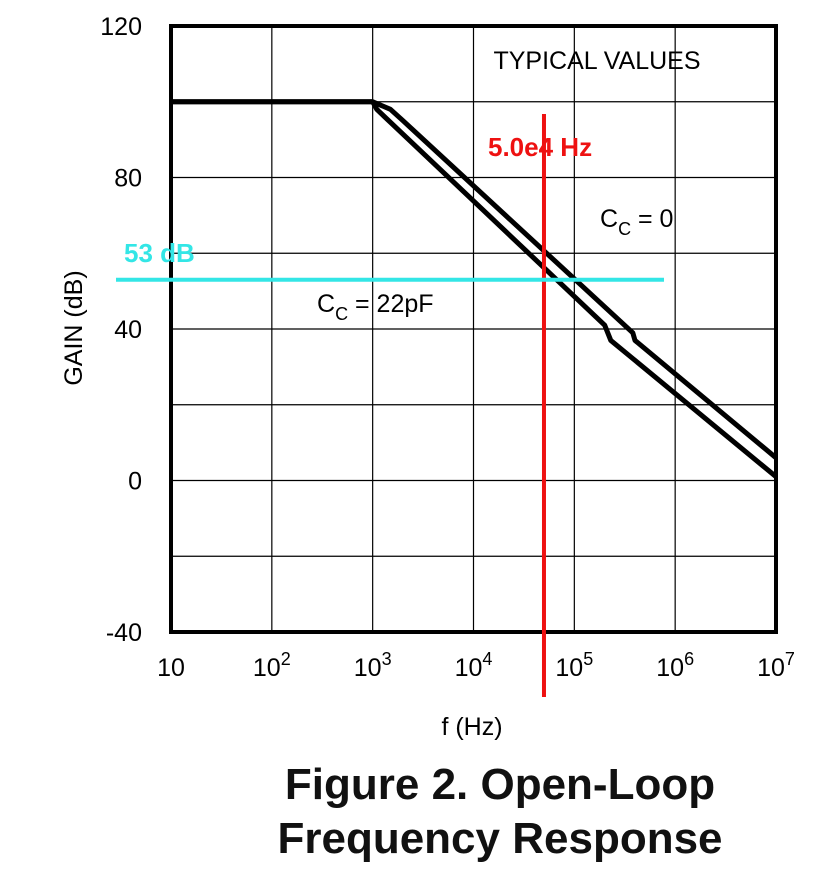 This screenshot has height=877, width=831. Describe the element at coordinates (373, 665) in the screenshot. I see `x-tick-label: 10³` at that location.